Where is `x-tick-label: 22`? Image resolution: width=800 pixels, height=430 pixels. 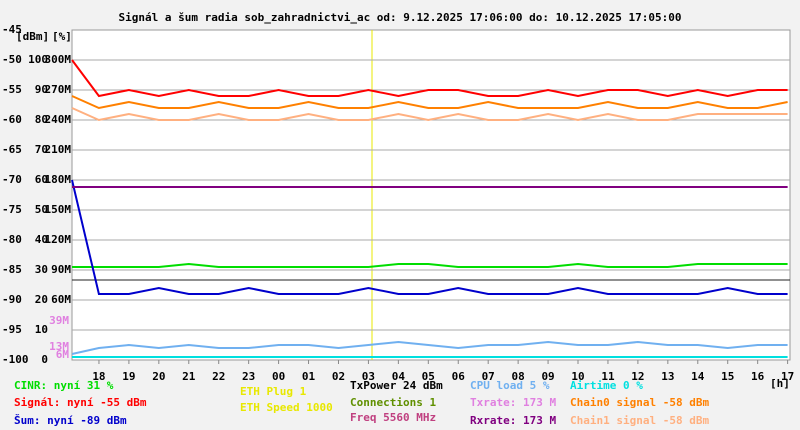
x-tick-label: 22 is located at coordinates (218, 376).